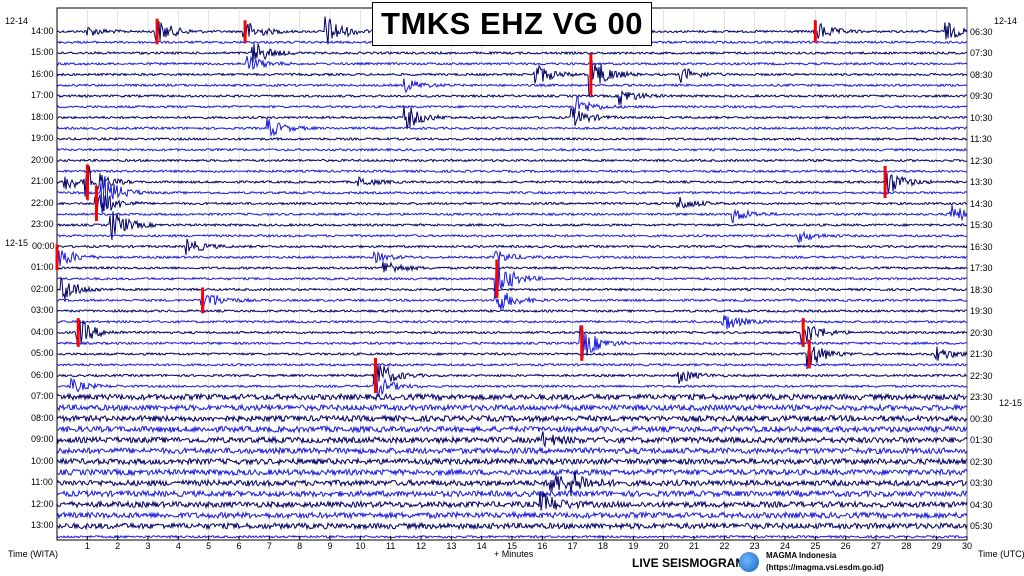  What do you see at coordinates (42, 288) in the screenshot?
I see `left-hour-label: 02:00` at bounding box center [42, 288].